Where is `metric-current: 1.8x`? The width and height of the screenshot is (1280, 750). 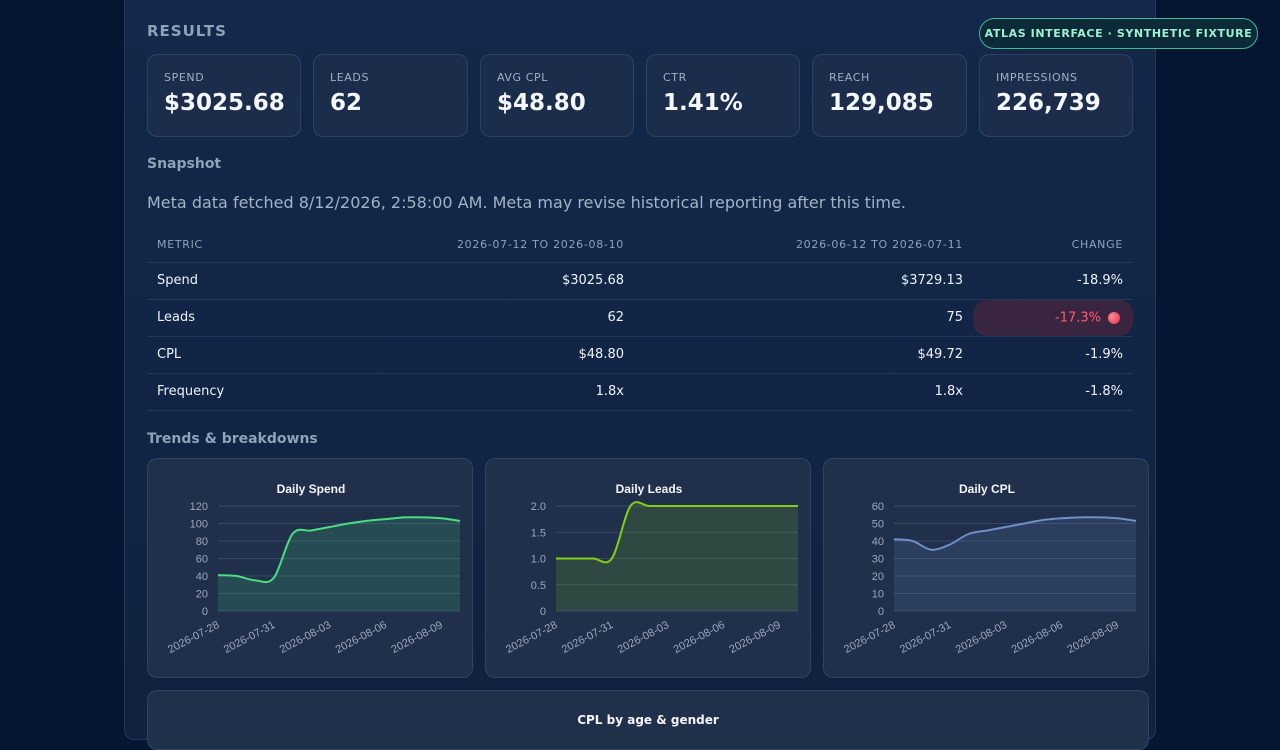
metric-current: 1.8x is located at coordinates (480, 392).